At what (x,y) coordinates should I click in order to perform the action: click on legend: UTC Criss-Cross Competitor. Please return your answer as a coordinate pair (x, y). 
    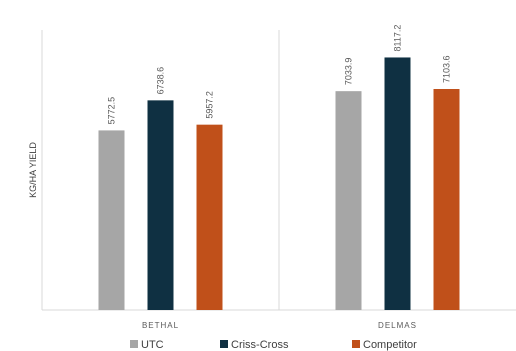
    Looking at the image, I should click on (273, 345).